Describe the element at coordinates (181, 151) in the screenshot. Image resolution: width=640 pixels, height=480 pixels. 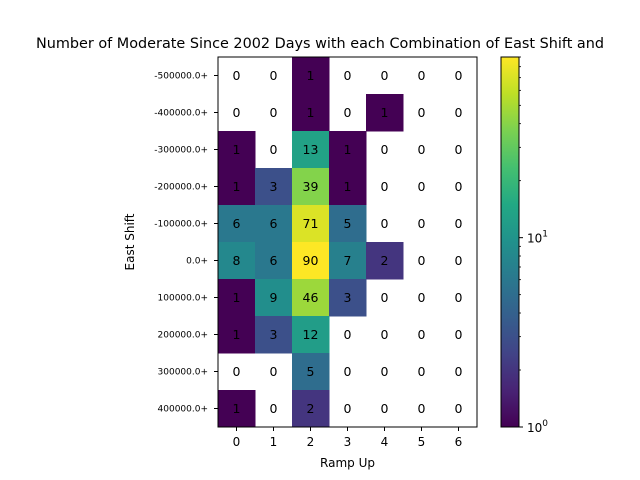
I see `y-tick-label: -300000.0+` at that location.